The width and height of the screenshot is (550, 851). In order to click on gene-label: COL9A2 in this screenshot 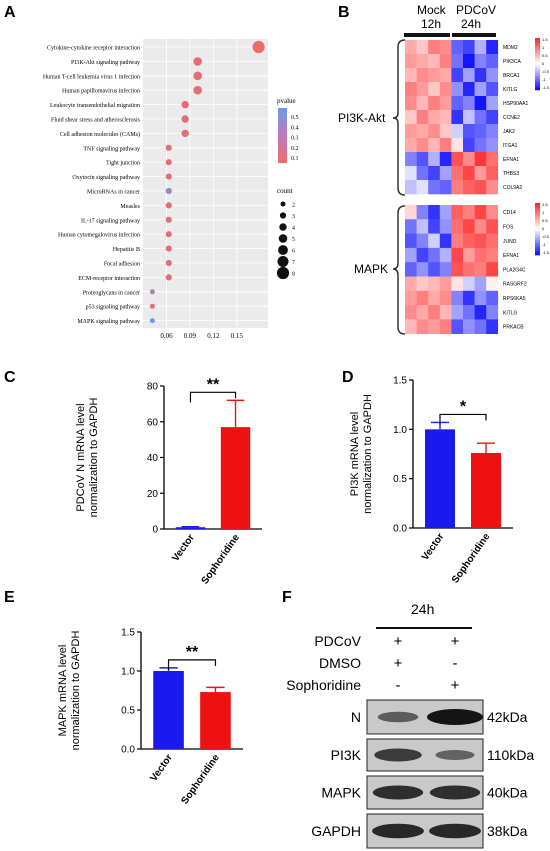, I will do `click(512, 188)`.